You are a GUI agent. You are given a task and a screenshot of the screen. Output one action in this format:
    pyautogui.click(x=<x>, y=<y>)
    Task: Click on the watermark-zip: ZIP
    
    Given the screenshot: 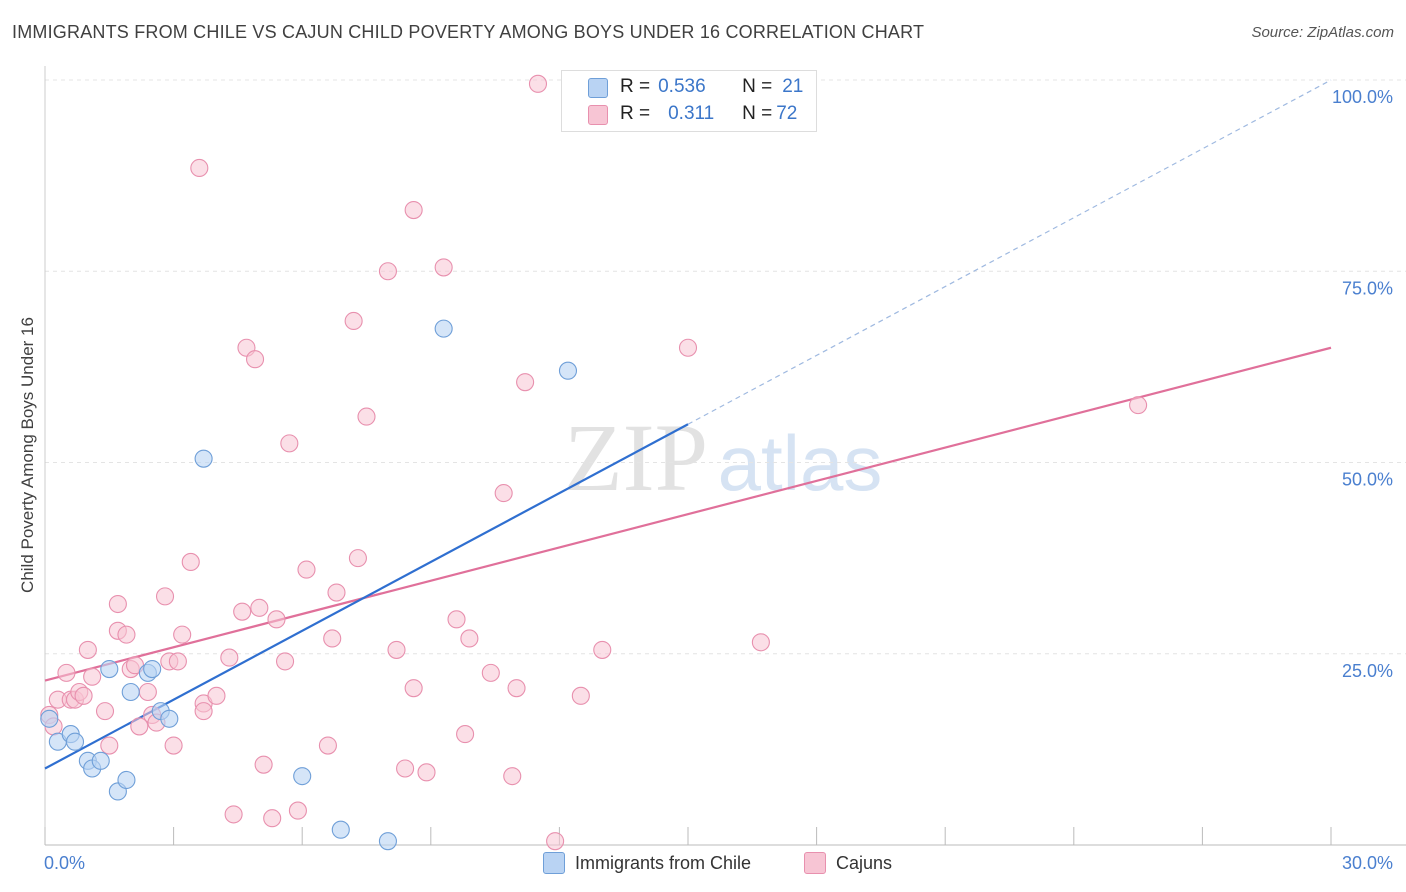 What is the action you would take?
    pyautogui.click(x=636, y=457)
    